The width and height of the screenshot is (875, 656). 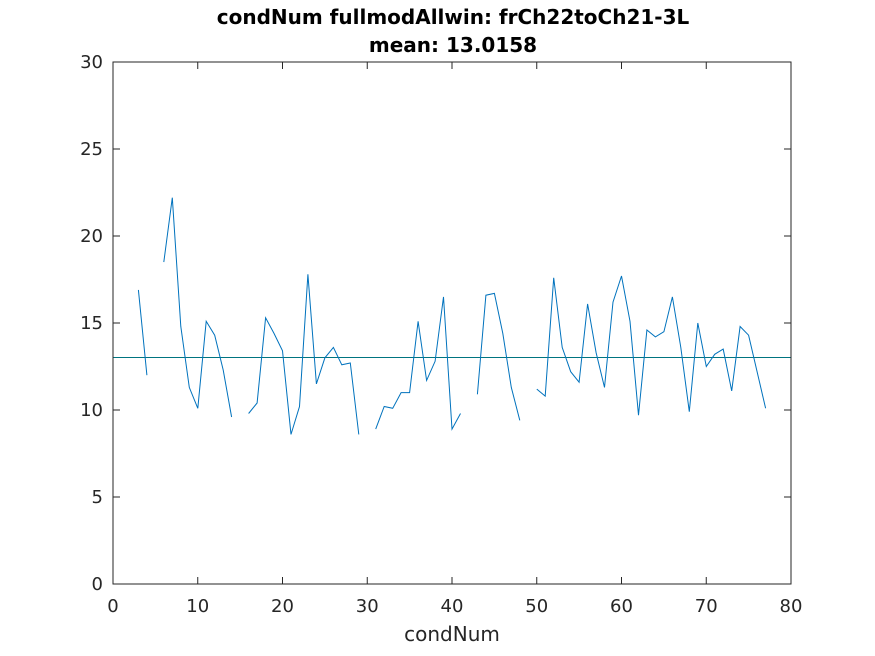 I want to click on x-tick-label: 40, so click(x=452, y=606).